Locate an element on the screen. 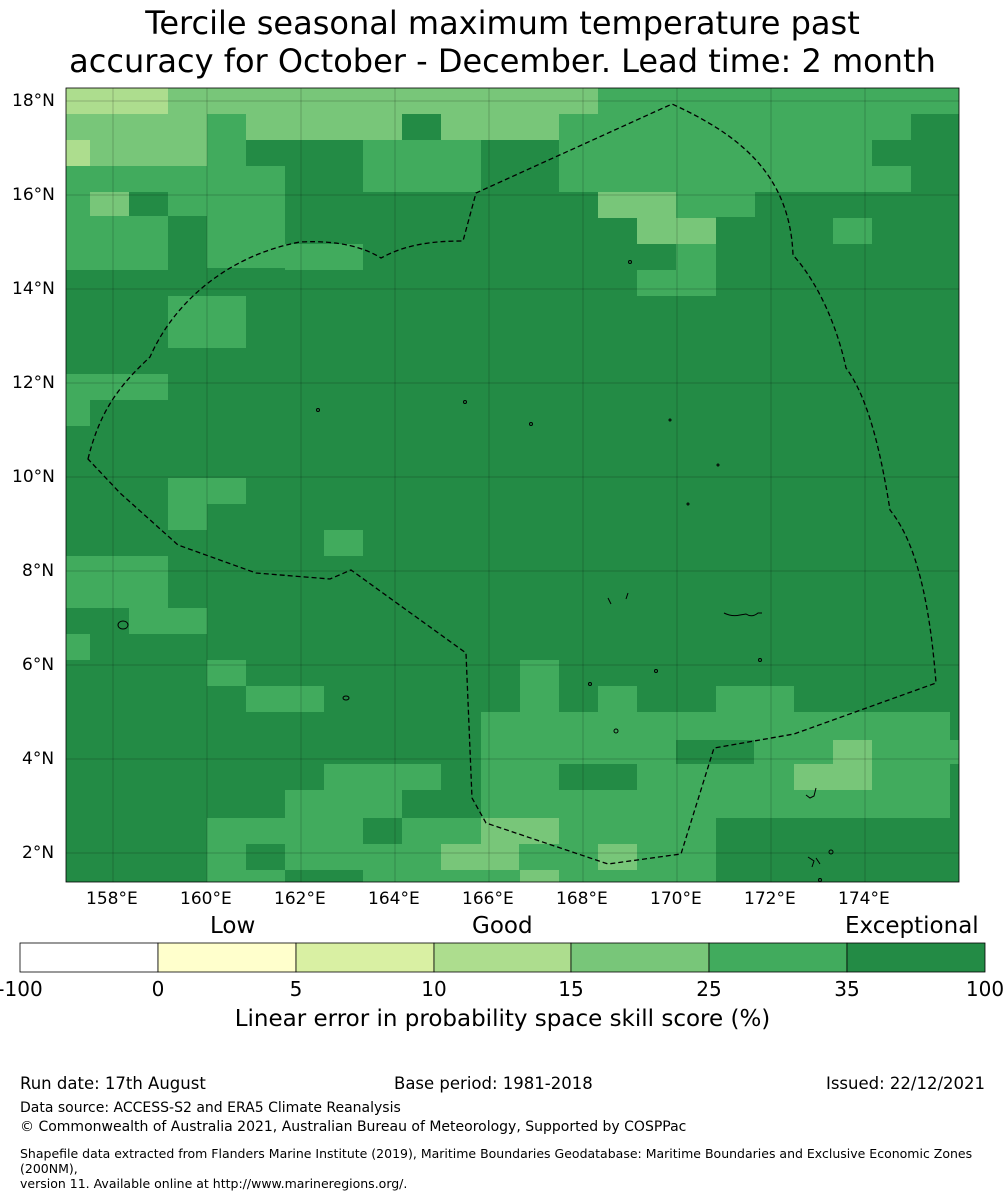  cb-tick-label: 100 is located at coordinates (985, 989).